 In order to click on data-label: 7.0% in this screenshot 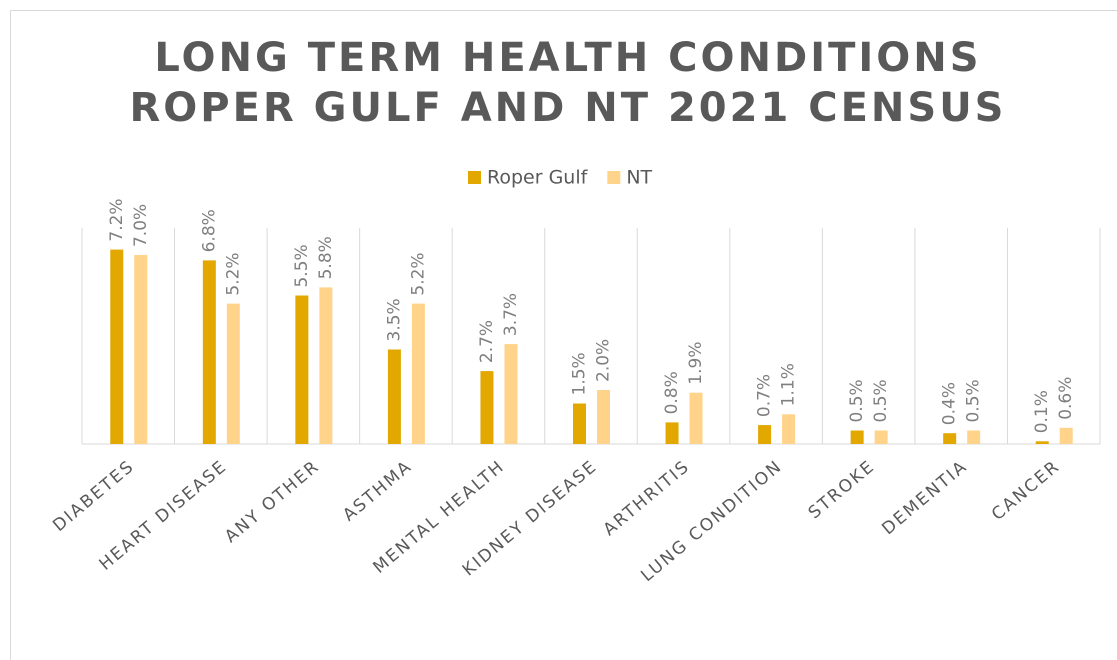, I will do `click(141, 225)`.